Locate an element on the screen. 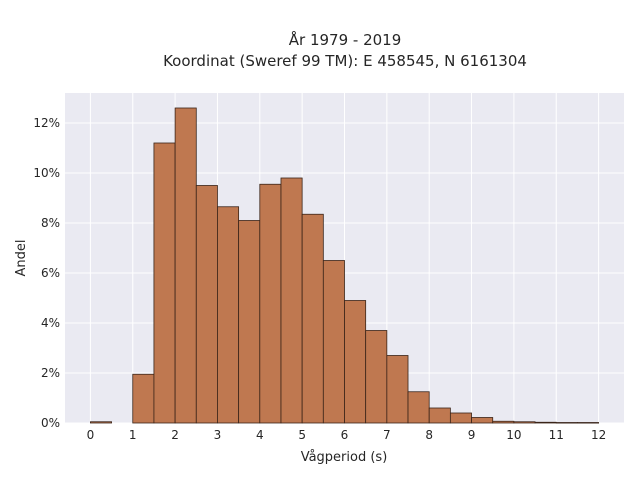 This screenshot has width=640, height=480. y-tick-label: 0% is located at coordinates (50, 423).